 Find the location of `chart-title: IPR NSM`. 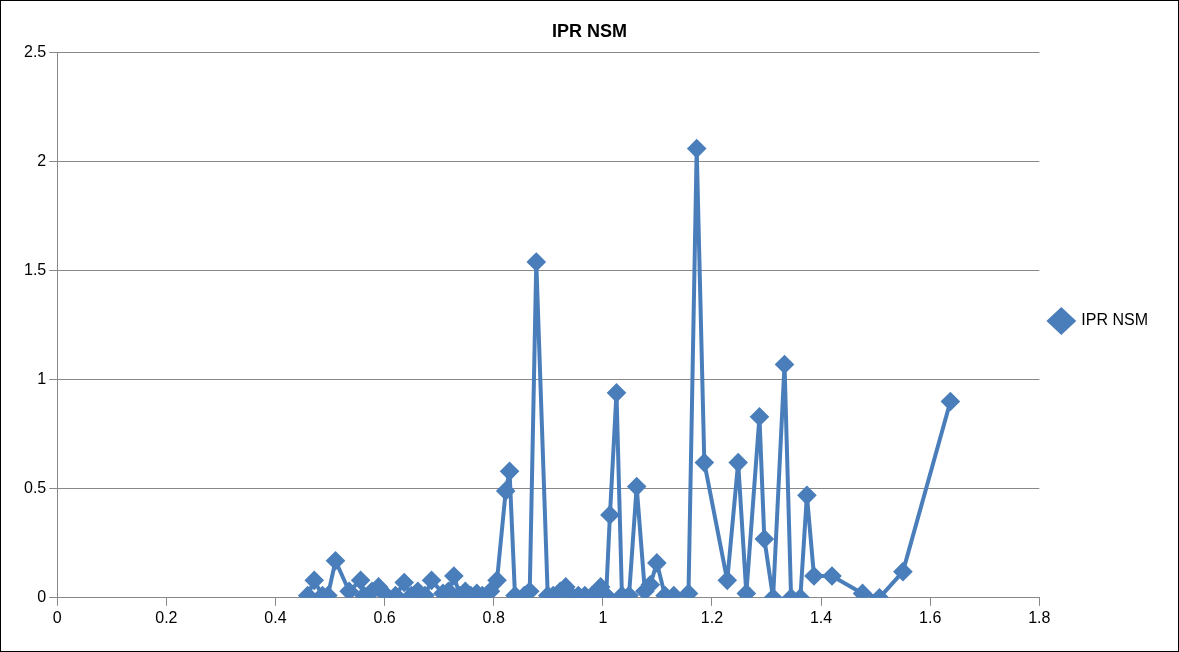

chart-title: IPR NSM is located at coordinates (589, 30).